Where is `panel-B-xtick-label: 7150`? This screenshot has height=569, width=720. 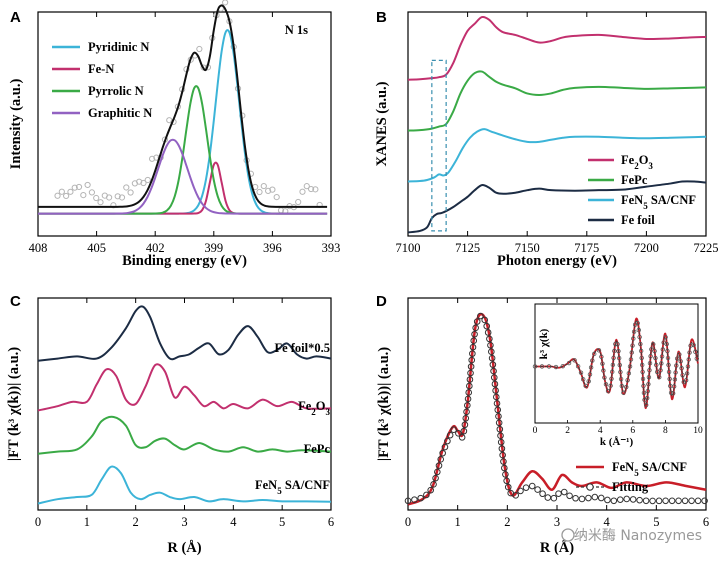
panel-B-xtick-label: 7150 is located at coordinates (527, 248).